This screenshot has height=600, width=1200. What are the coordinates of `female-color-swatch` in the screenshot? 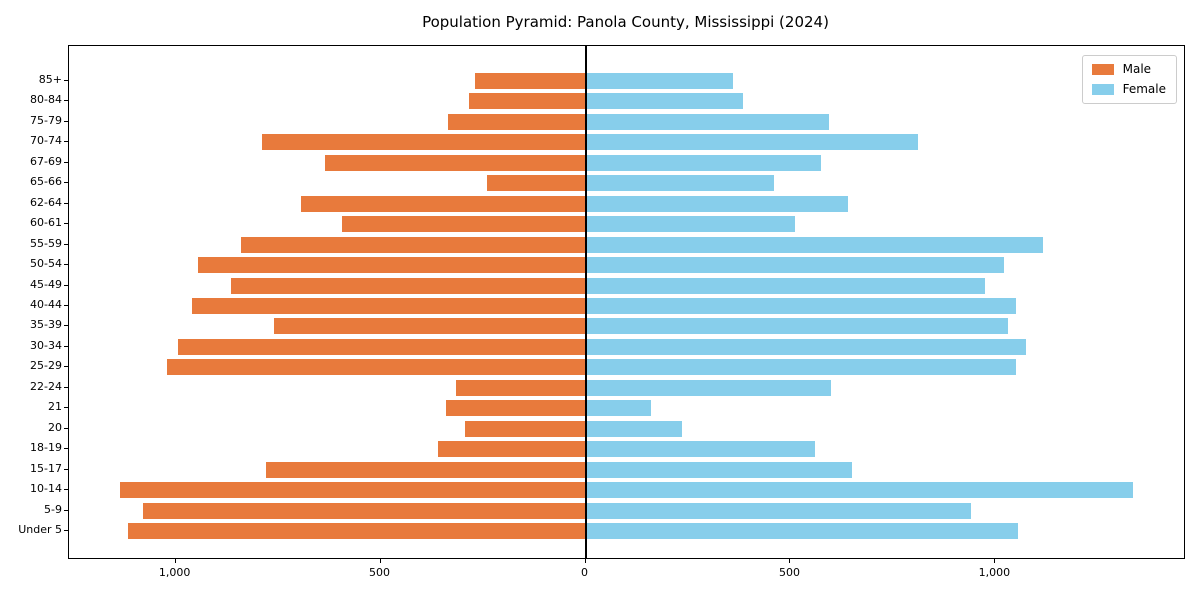 It's located at (1102, 89).